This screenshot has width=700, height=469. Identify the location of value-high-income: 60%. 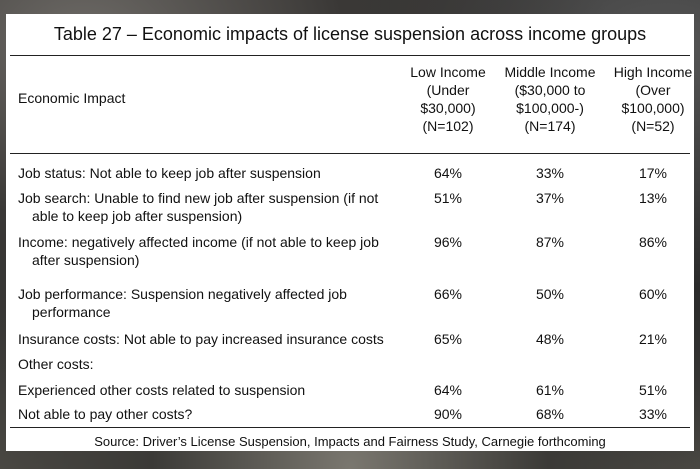
(653, 294).